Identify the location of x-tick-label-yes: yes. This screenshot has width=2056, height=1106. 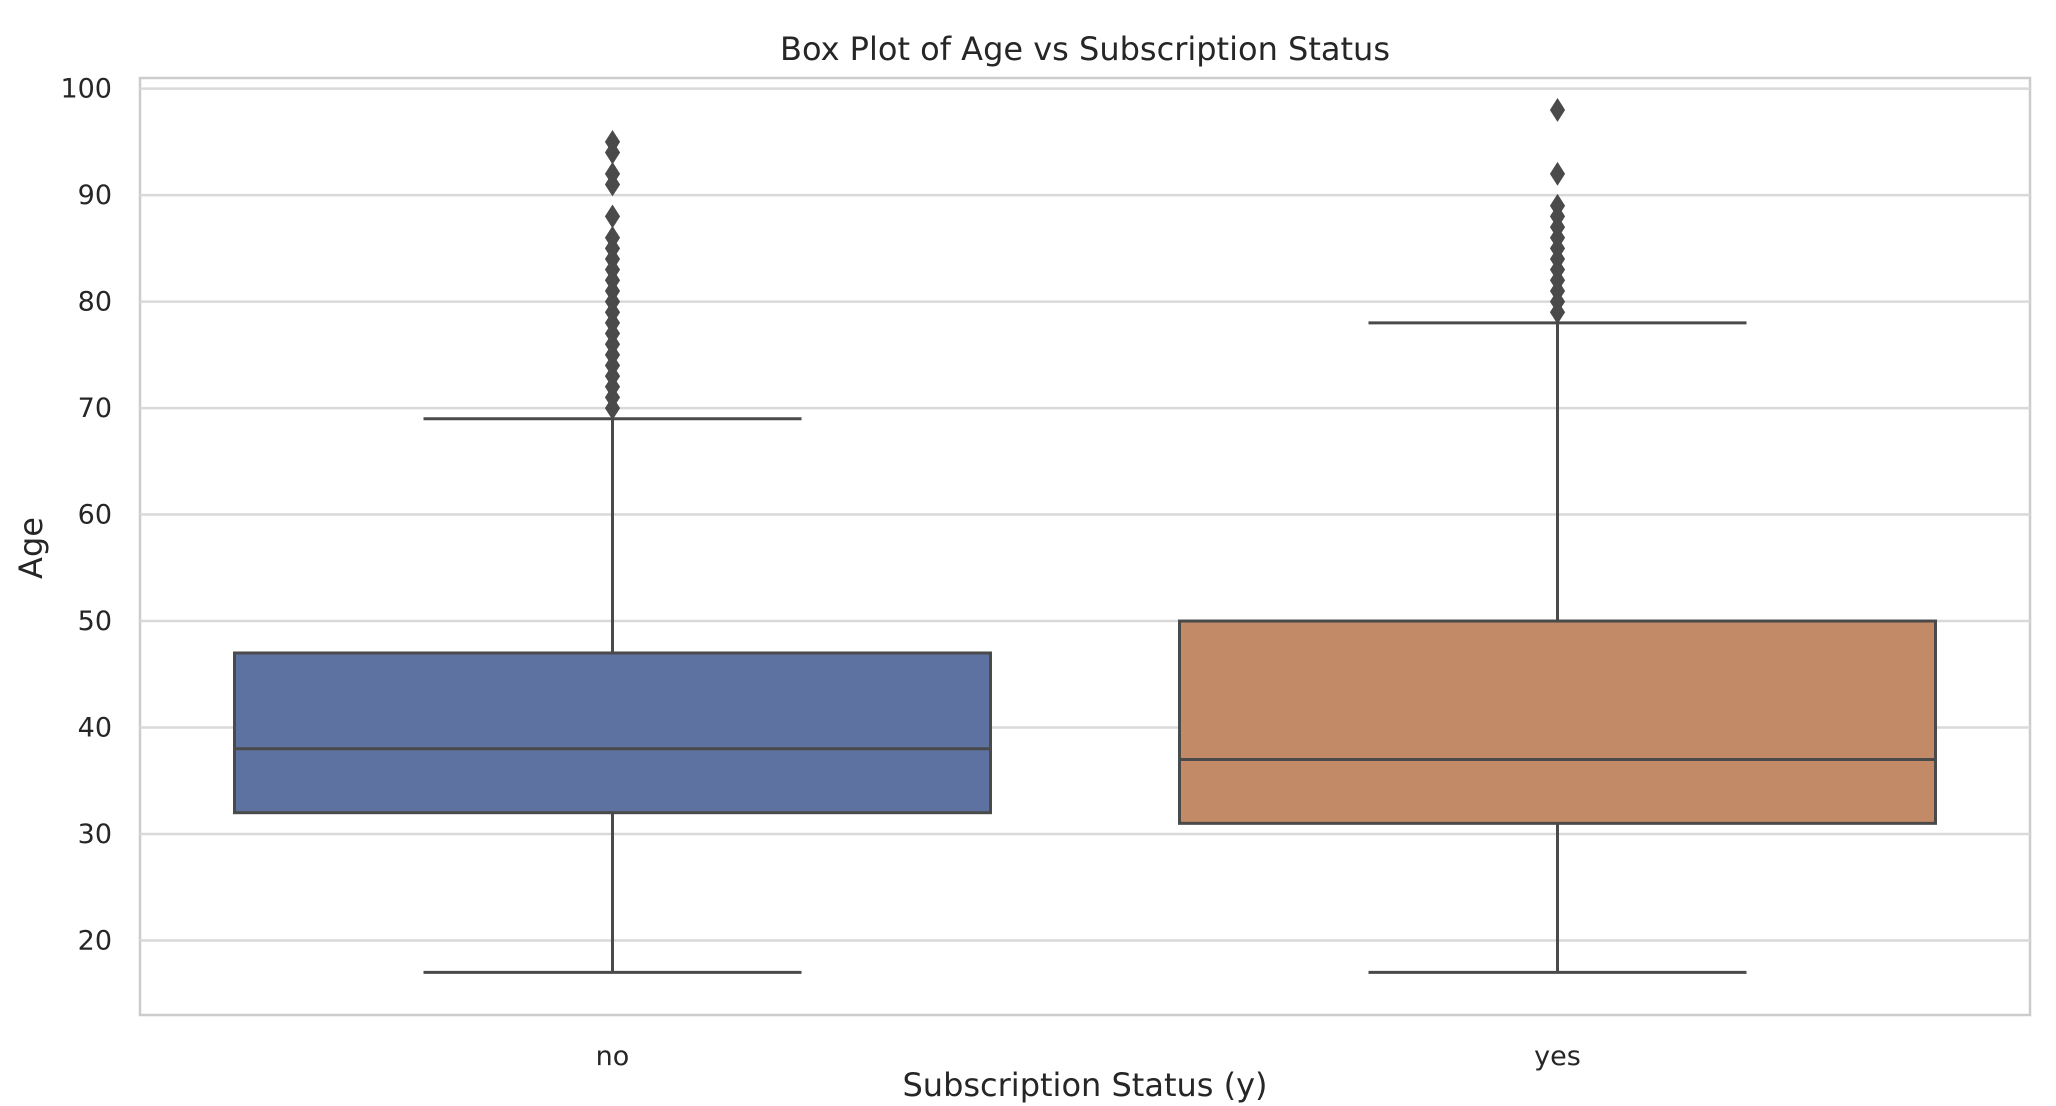
(1557, 1056).